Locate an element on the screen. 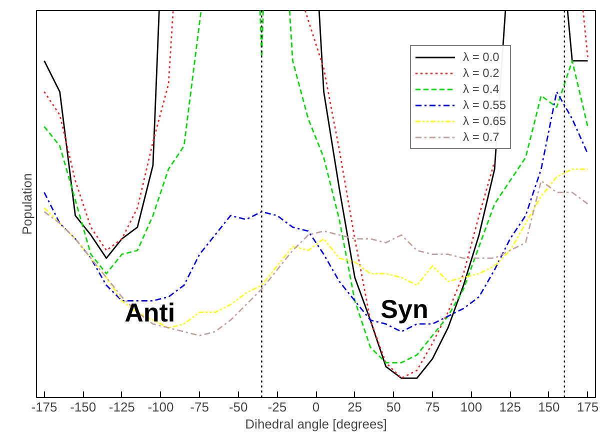 Image resolution: width=602 pixels, height=434 pixels. legend-label: λ = 0.4 is located at coordinates (481, 89).